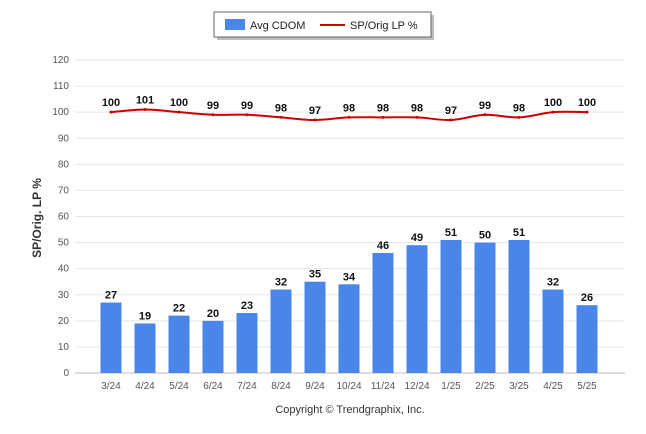 The height and width of the screenshot is (434, 646). What do you see at coordinates (519, 386) in the screenshot?
I see `x-tick-label: 3/25` at bounding box center [519, 386].